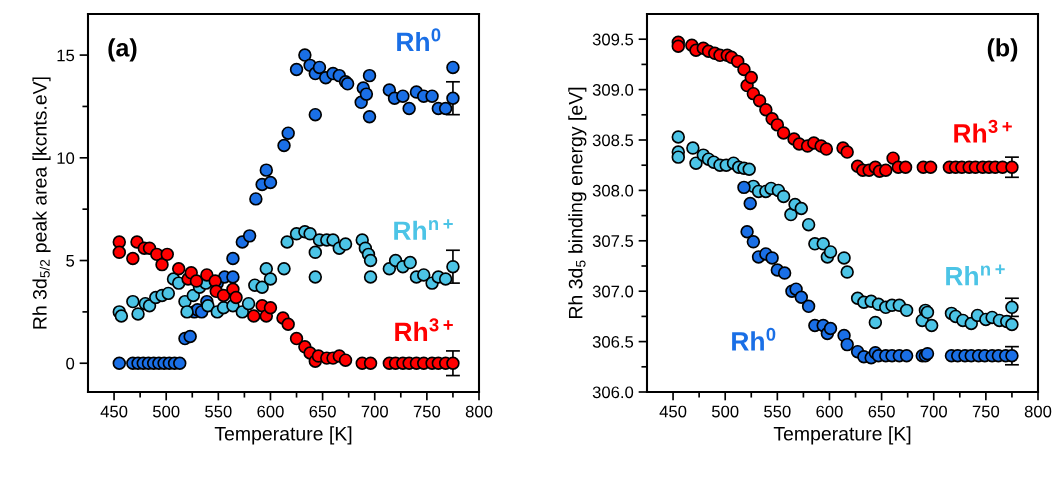  I want to click on y-tick-label: 309.5, so click(613, 39).